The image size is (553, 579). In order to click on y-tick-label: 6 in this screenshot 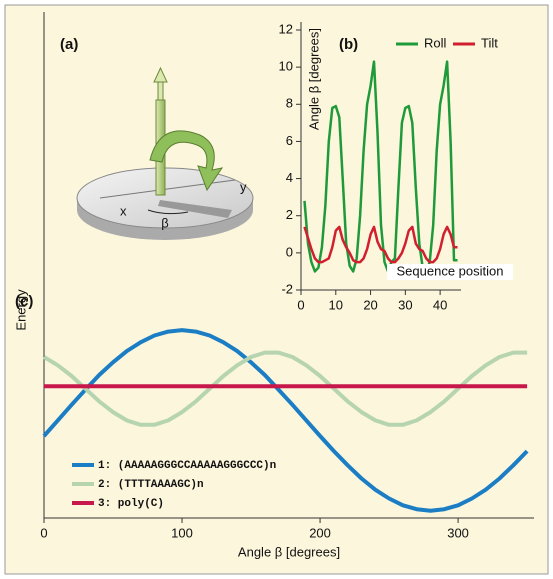, I will do `click(289, 140)`.